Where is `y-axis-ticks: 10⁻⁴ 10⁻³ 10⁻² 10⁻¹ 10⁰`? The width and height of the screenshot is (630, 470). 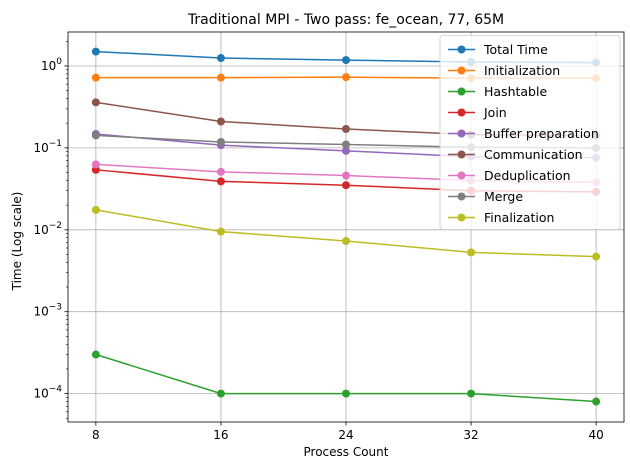 y-axis-ticks: 10⁻⁴ 10⁻³ 10⁻² 10⁻¹ 10⁰ is located at coordinates (50, 230).